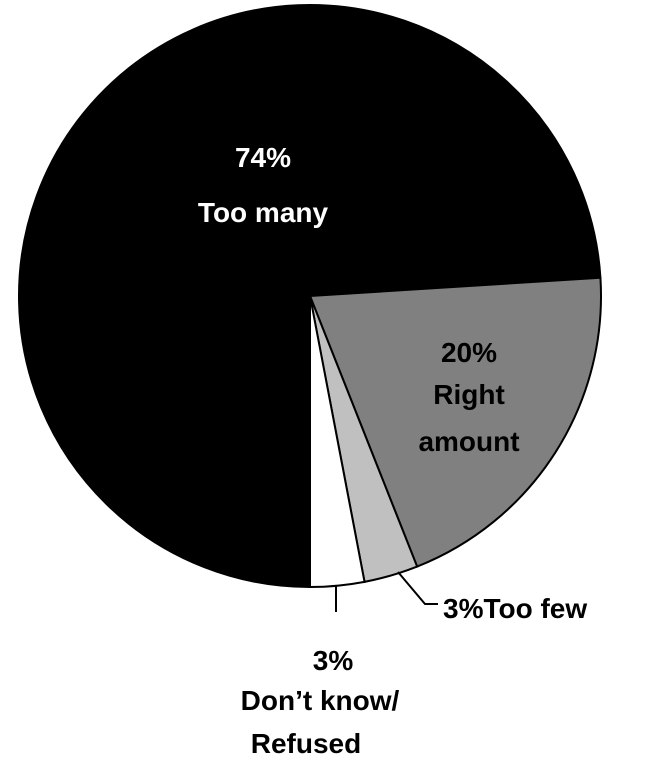 Image resolution: width=657 pixels, height=761 pixels. Describe the element at coordinates (469, 352) in the screenshot. I see `slice-label-right-amount-value: 20%` at that location.